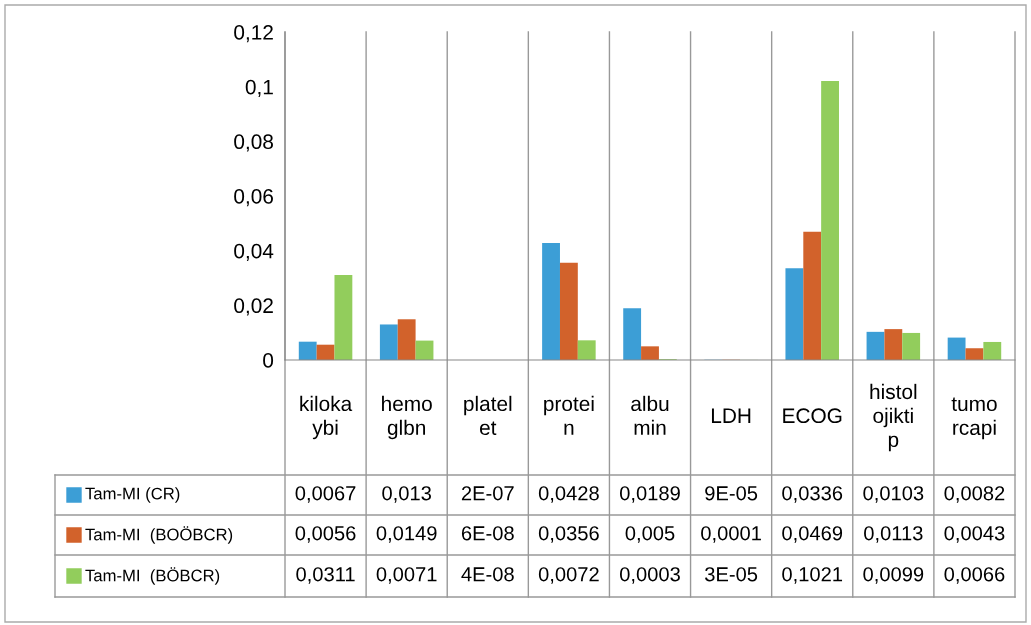 The width and height of the screenshot is (1031, 625). What do you see at coordinates (731, 493) in the screenshot?
I see `data-label: 9E-05` at bounding box center [731, 493].